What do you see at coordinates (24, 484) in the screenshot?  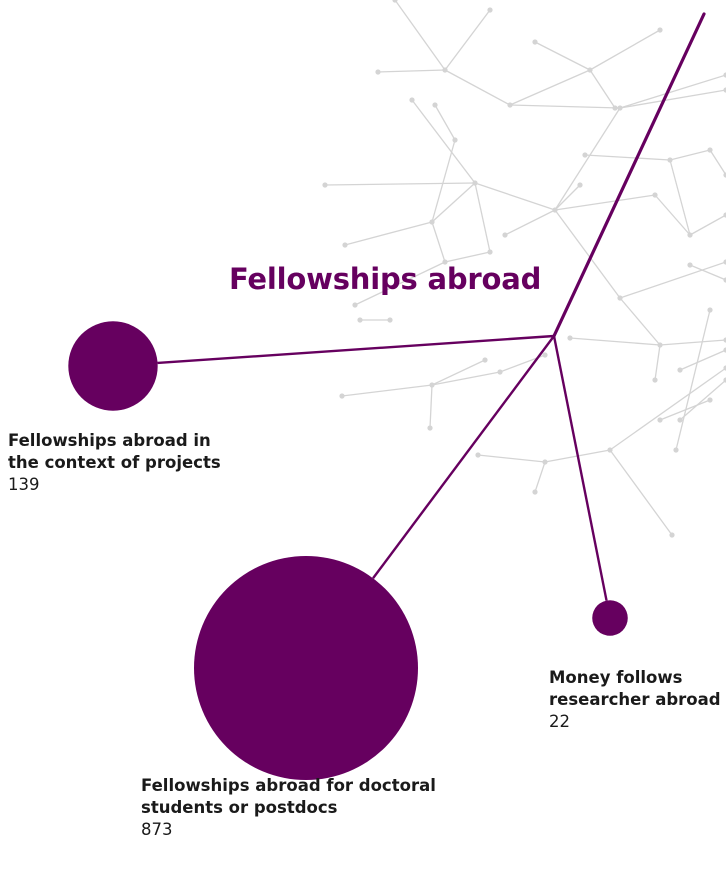 I see `label-projects-value: 139` at bounding box center [24, 484].